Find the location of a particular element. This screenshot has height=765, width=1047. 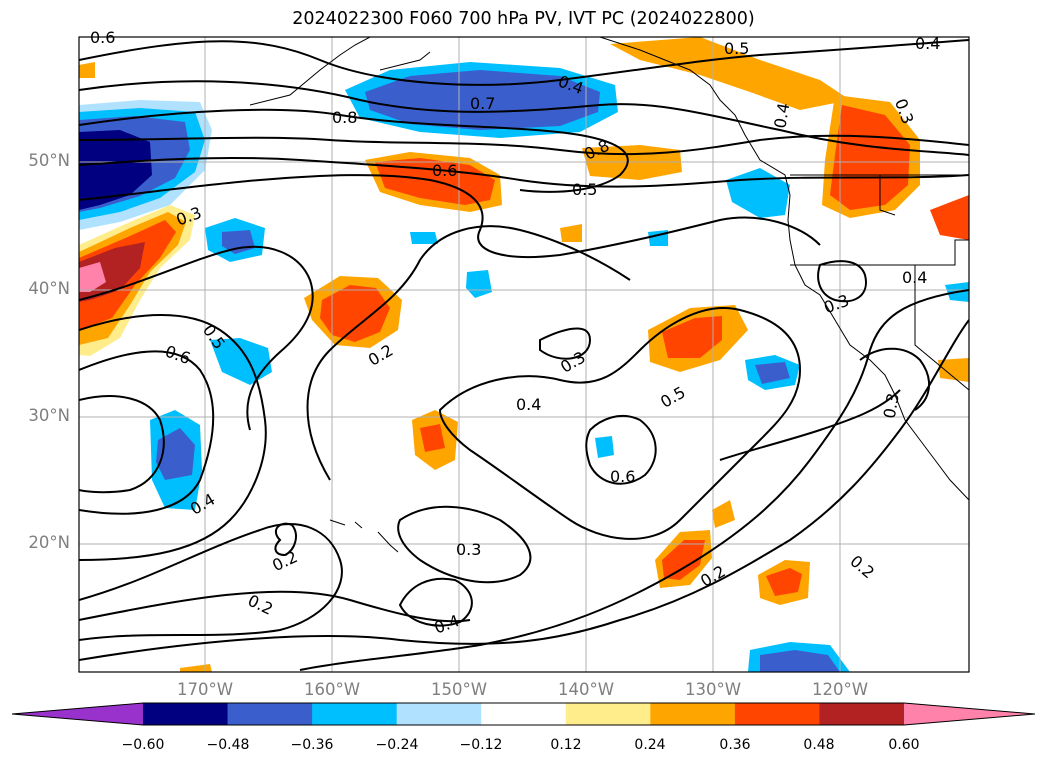

lat-label-50n: 50°N is located at coordinates (49, 160).